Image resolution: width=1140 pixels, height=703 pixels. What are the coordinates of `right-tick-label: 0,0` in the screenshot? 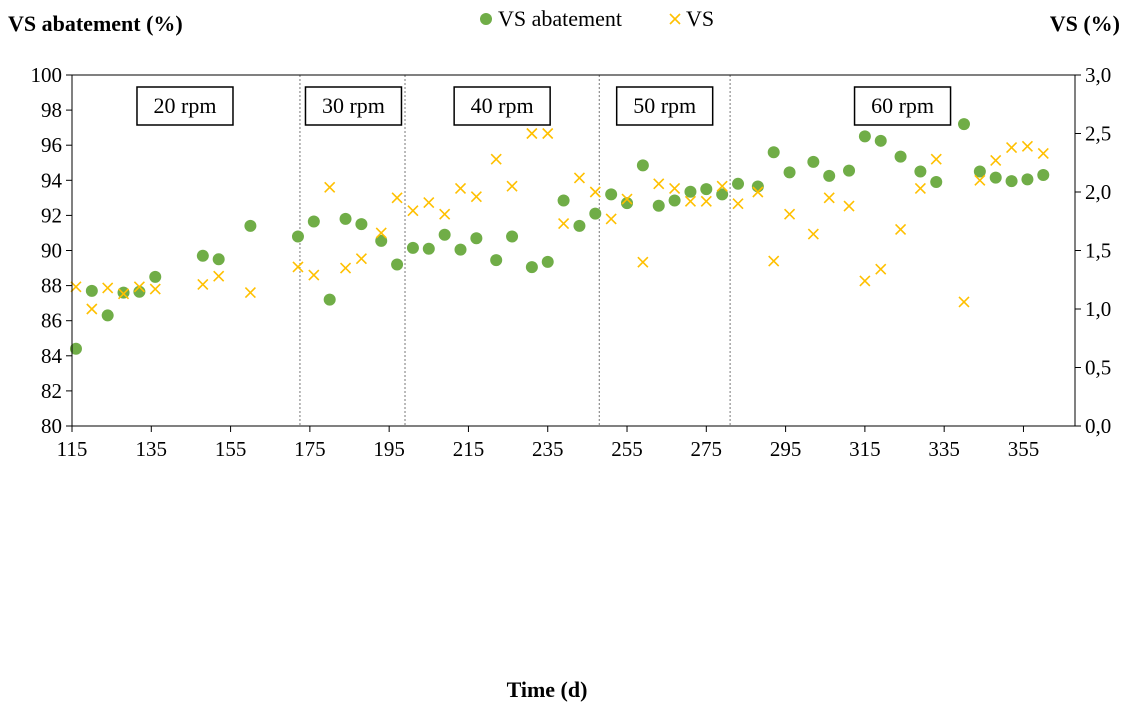 It's located at (1098, 426).